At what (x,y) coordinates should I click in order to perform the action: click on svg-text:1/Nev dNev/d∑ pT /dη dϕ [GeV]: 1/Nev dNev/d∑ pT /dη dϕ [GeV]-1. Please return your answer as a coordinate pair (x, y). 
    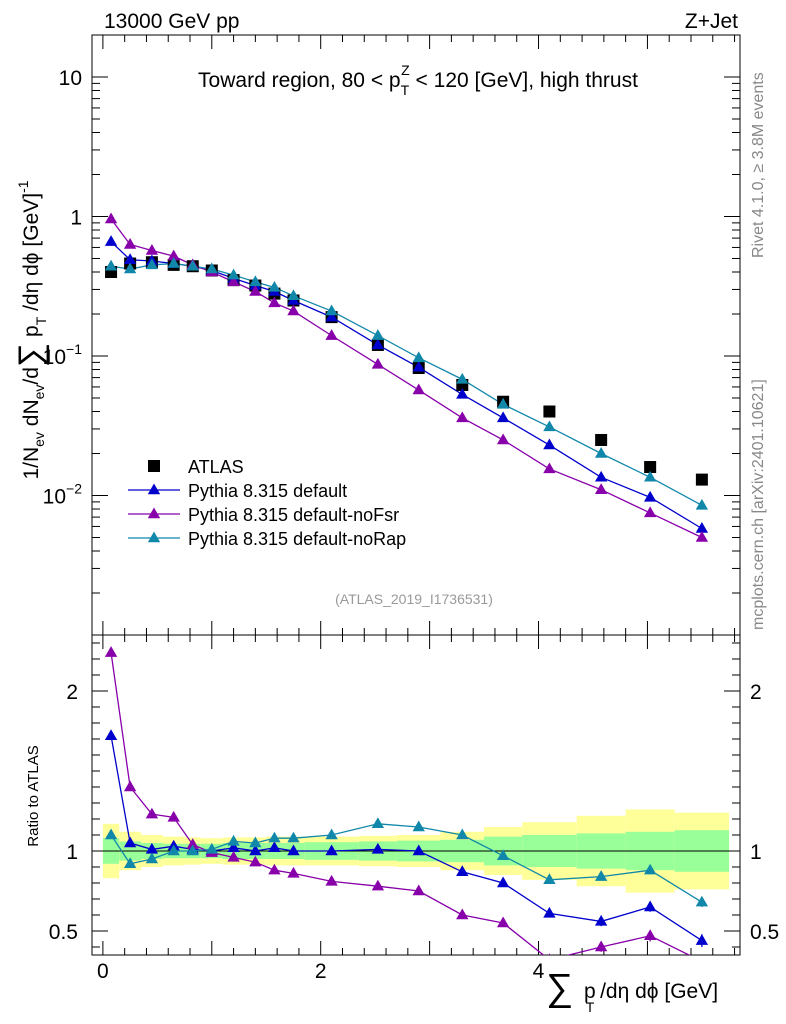
    Looking at the image, I should click on (31, 329).